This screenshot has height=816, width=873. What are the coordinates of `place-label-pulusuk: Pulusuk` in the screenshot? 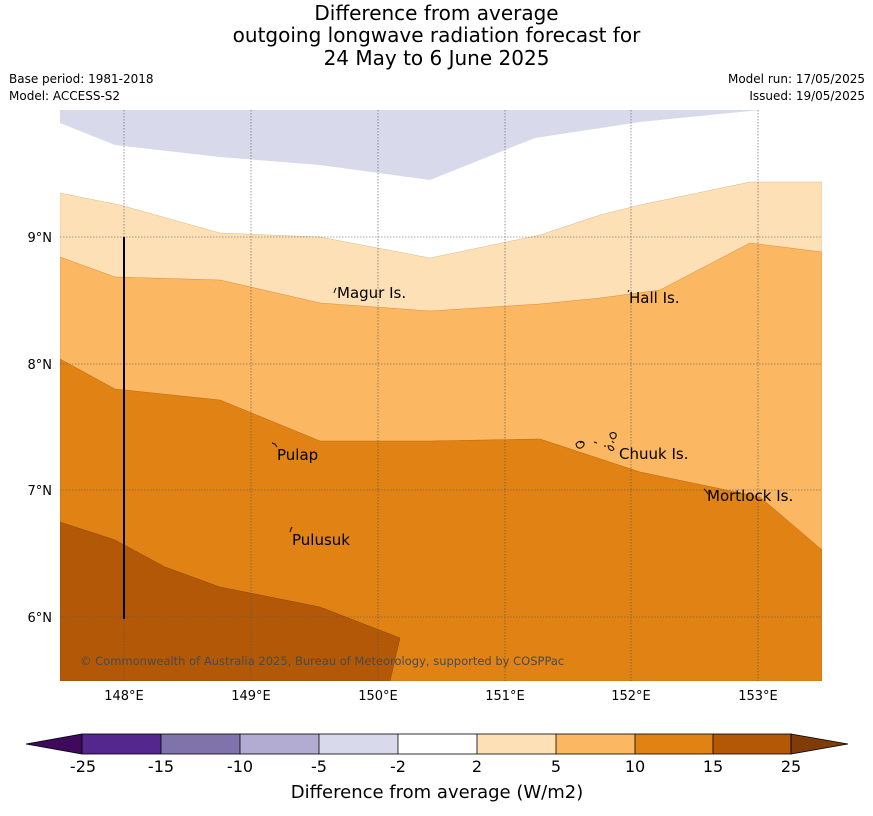 It's located at (321, 540).